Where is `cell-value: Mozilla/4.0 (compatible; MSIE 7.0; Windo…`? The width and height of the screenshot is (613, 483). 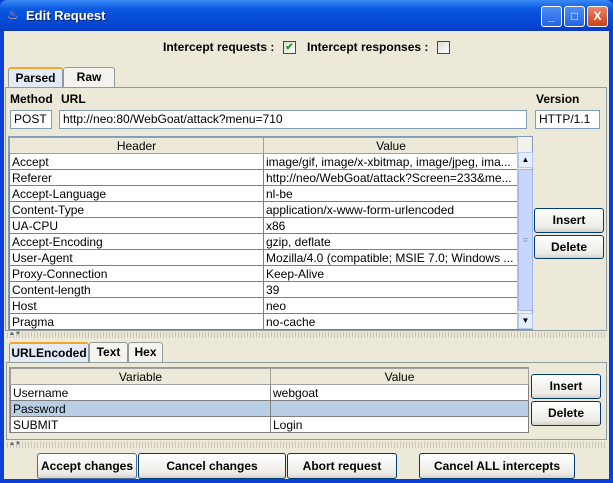 cell-value: Mozilla/4.0 (compatible; MSIE 7.0; Windo… is located at coordinates (391, 257).